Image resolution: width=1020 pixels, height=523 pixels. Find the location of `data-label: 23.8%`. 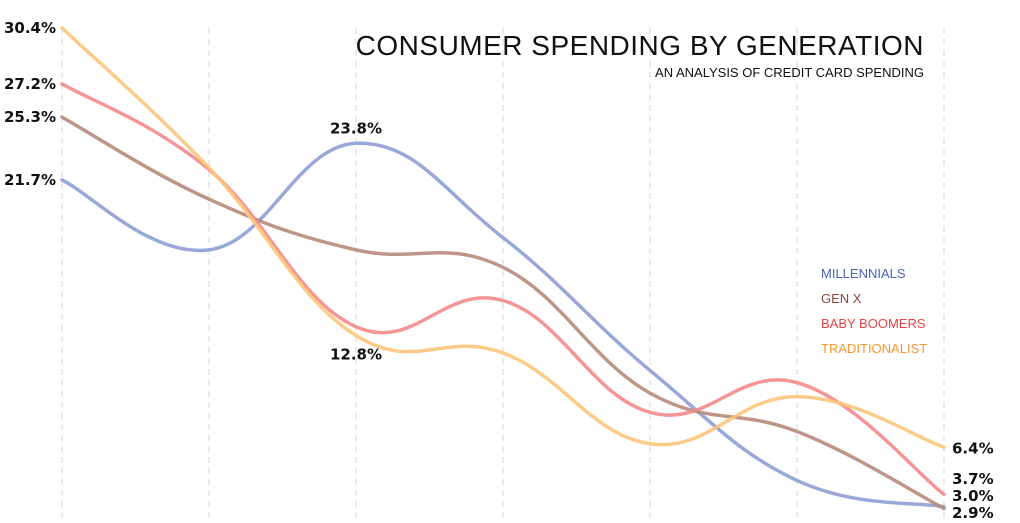

data-label: 23.8% is located at coordinates (356, 128).